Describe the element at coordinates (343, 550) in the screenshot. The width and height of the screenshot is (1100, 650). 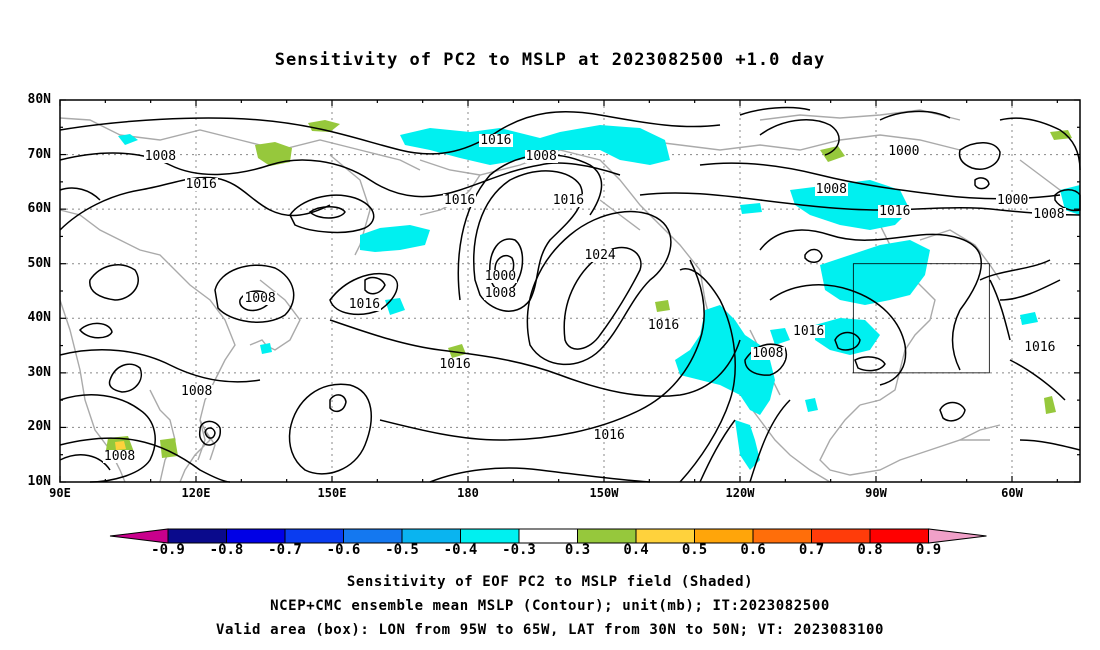
I see `colorbar-label: -0.6` at that location.